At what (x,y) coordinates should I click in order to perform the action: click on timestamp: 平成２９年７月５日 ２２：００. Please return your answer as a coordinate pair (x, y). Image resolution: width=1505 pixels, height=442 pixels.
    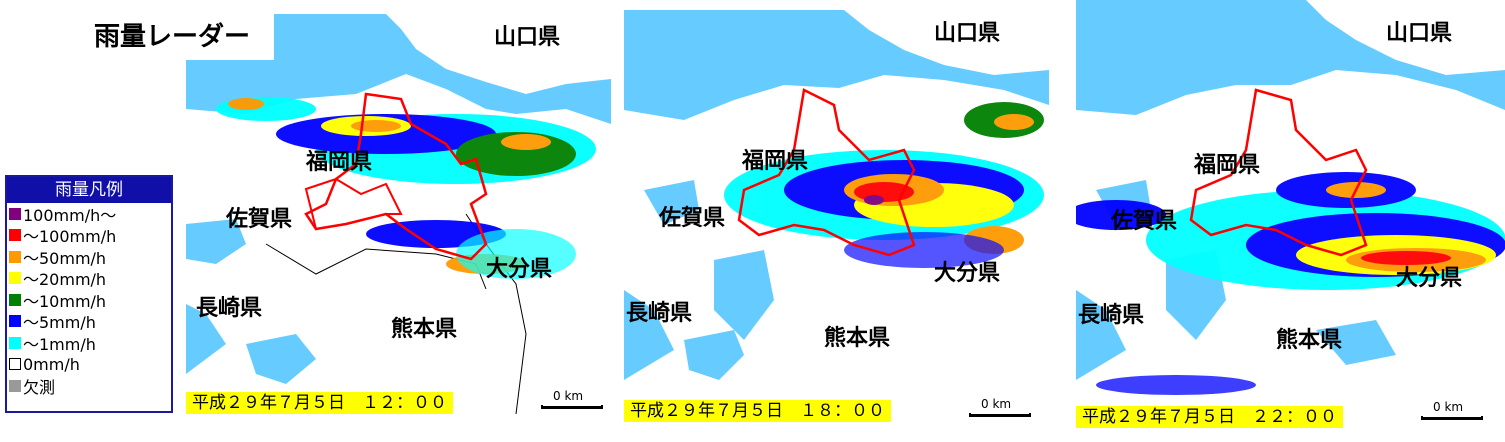
    Looking at the image, I should click on (1209, 417).